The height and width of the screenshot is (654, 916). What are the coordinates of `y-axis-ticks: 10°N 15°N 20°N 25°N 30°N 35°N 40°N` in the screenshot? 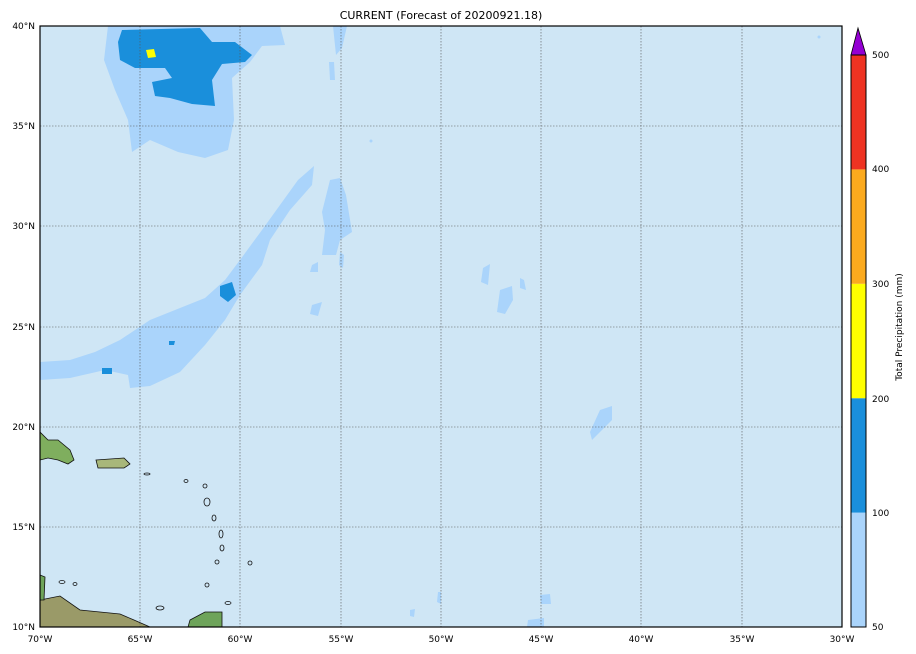 It's located at (23, 327).